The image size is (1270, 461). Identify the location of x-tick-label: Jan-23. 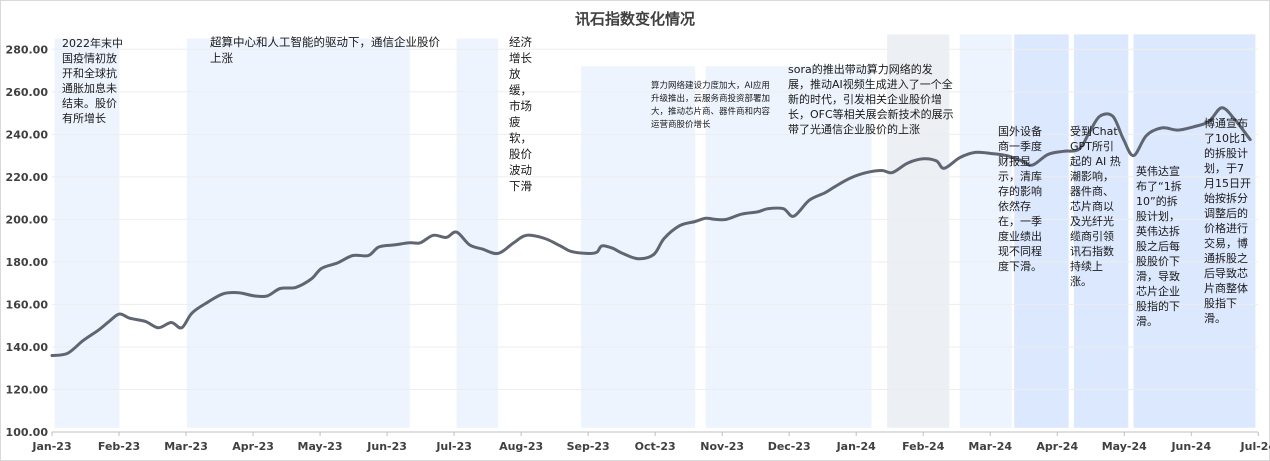
(51, 446).